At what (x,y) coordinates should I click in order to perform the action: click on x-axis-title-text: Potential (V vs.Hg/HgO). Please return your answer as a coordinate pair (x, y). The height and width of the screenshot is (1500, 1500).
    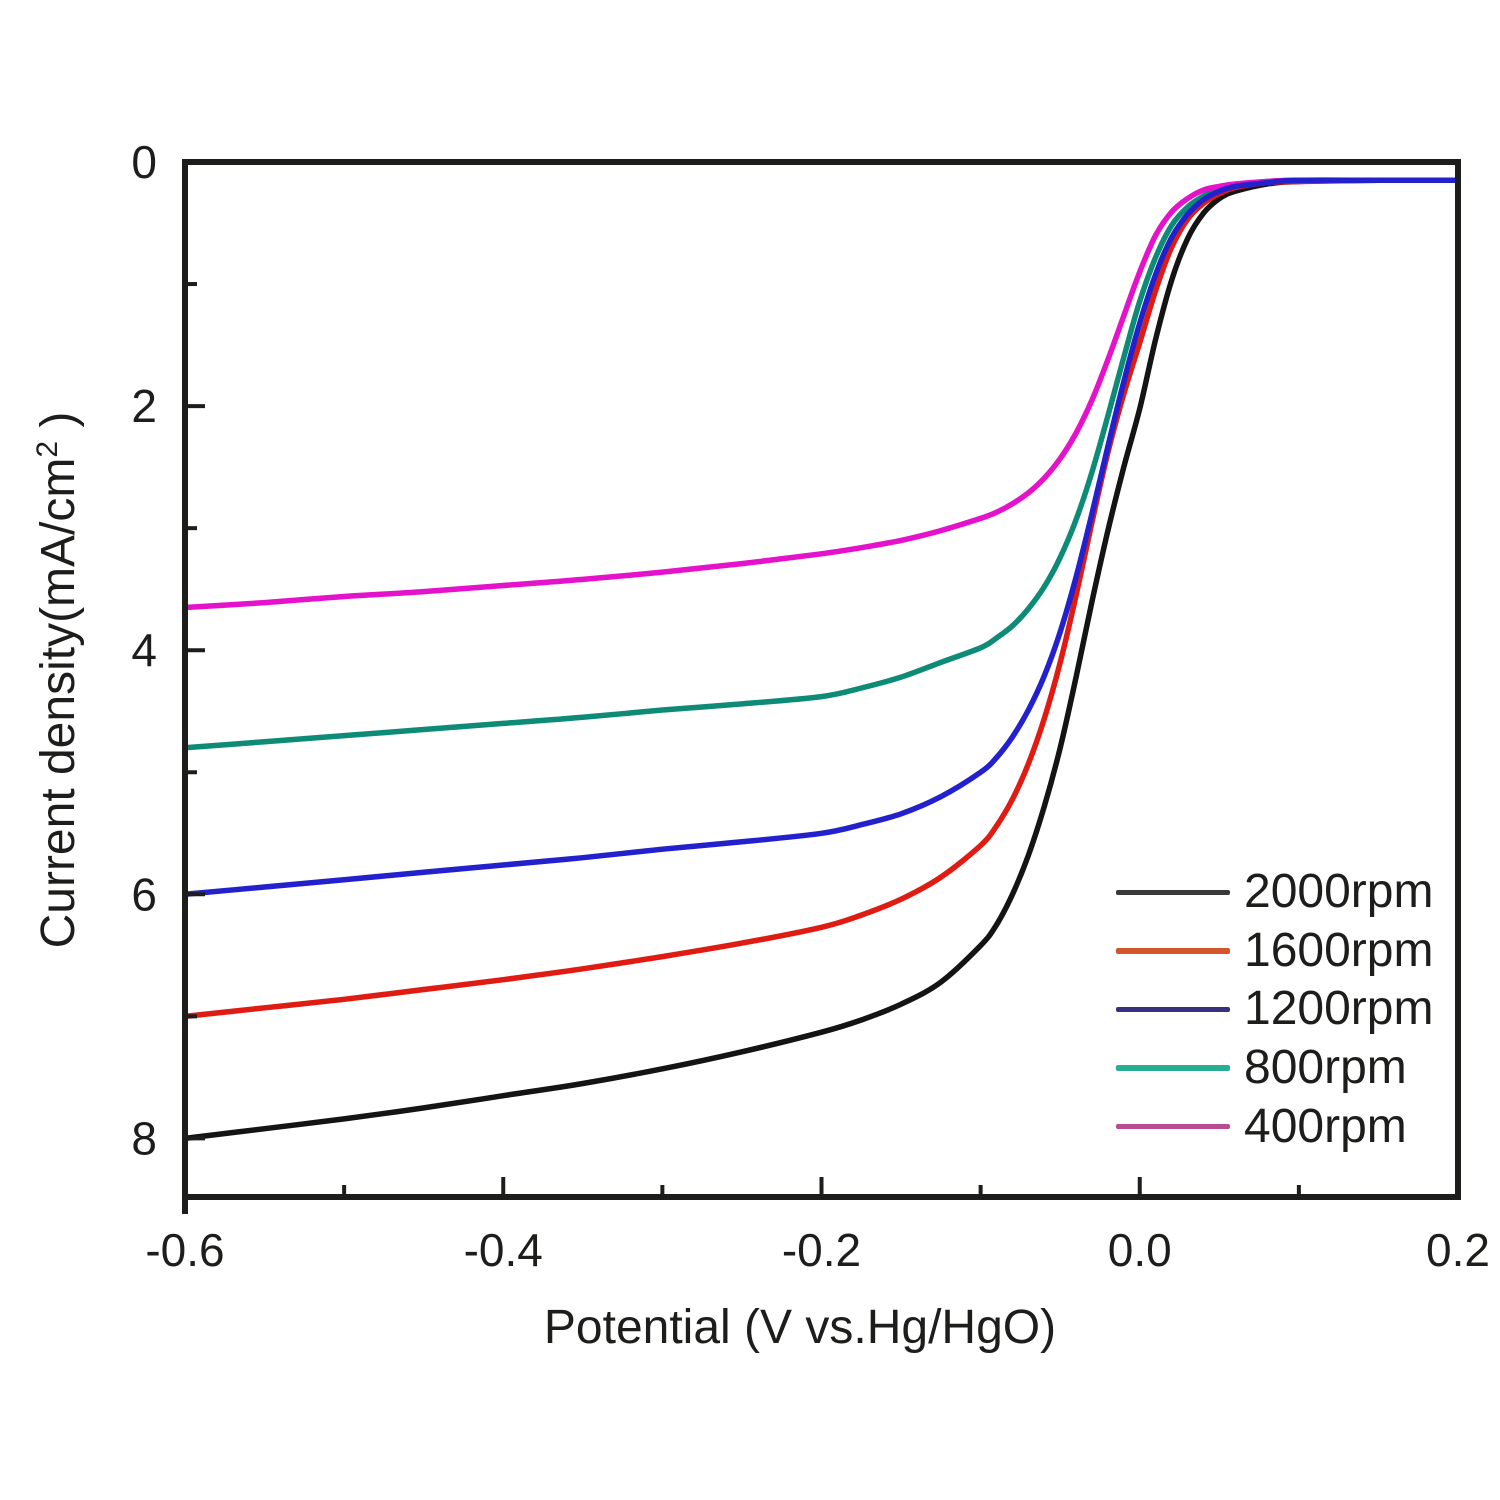
    Looking at the image, I should click on (800, 1327).